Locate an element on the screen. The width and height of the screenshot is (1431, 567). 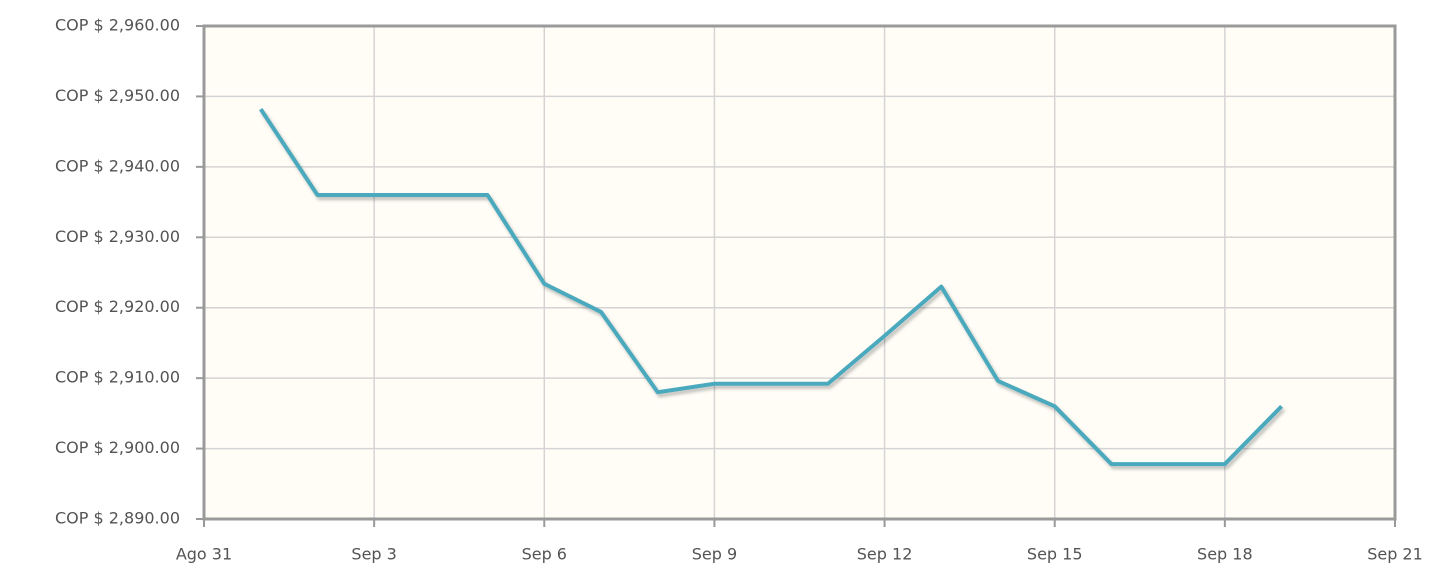
y-tick-label: COP $ 2,940.00 is located at coordinates (117, 165).